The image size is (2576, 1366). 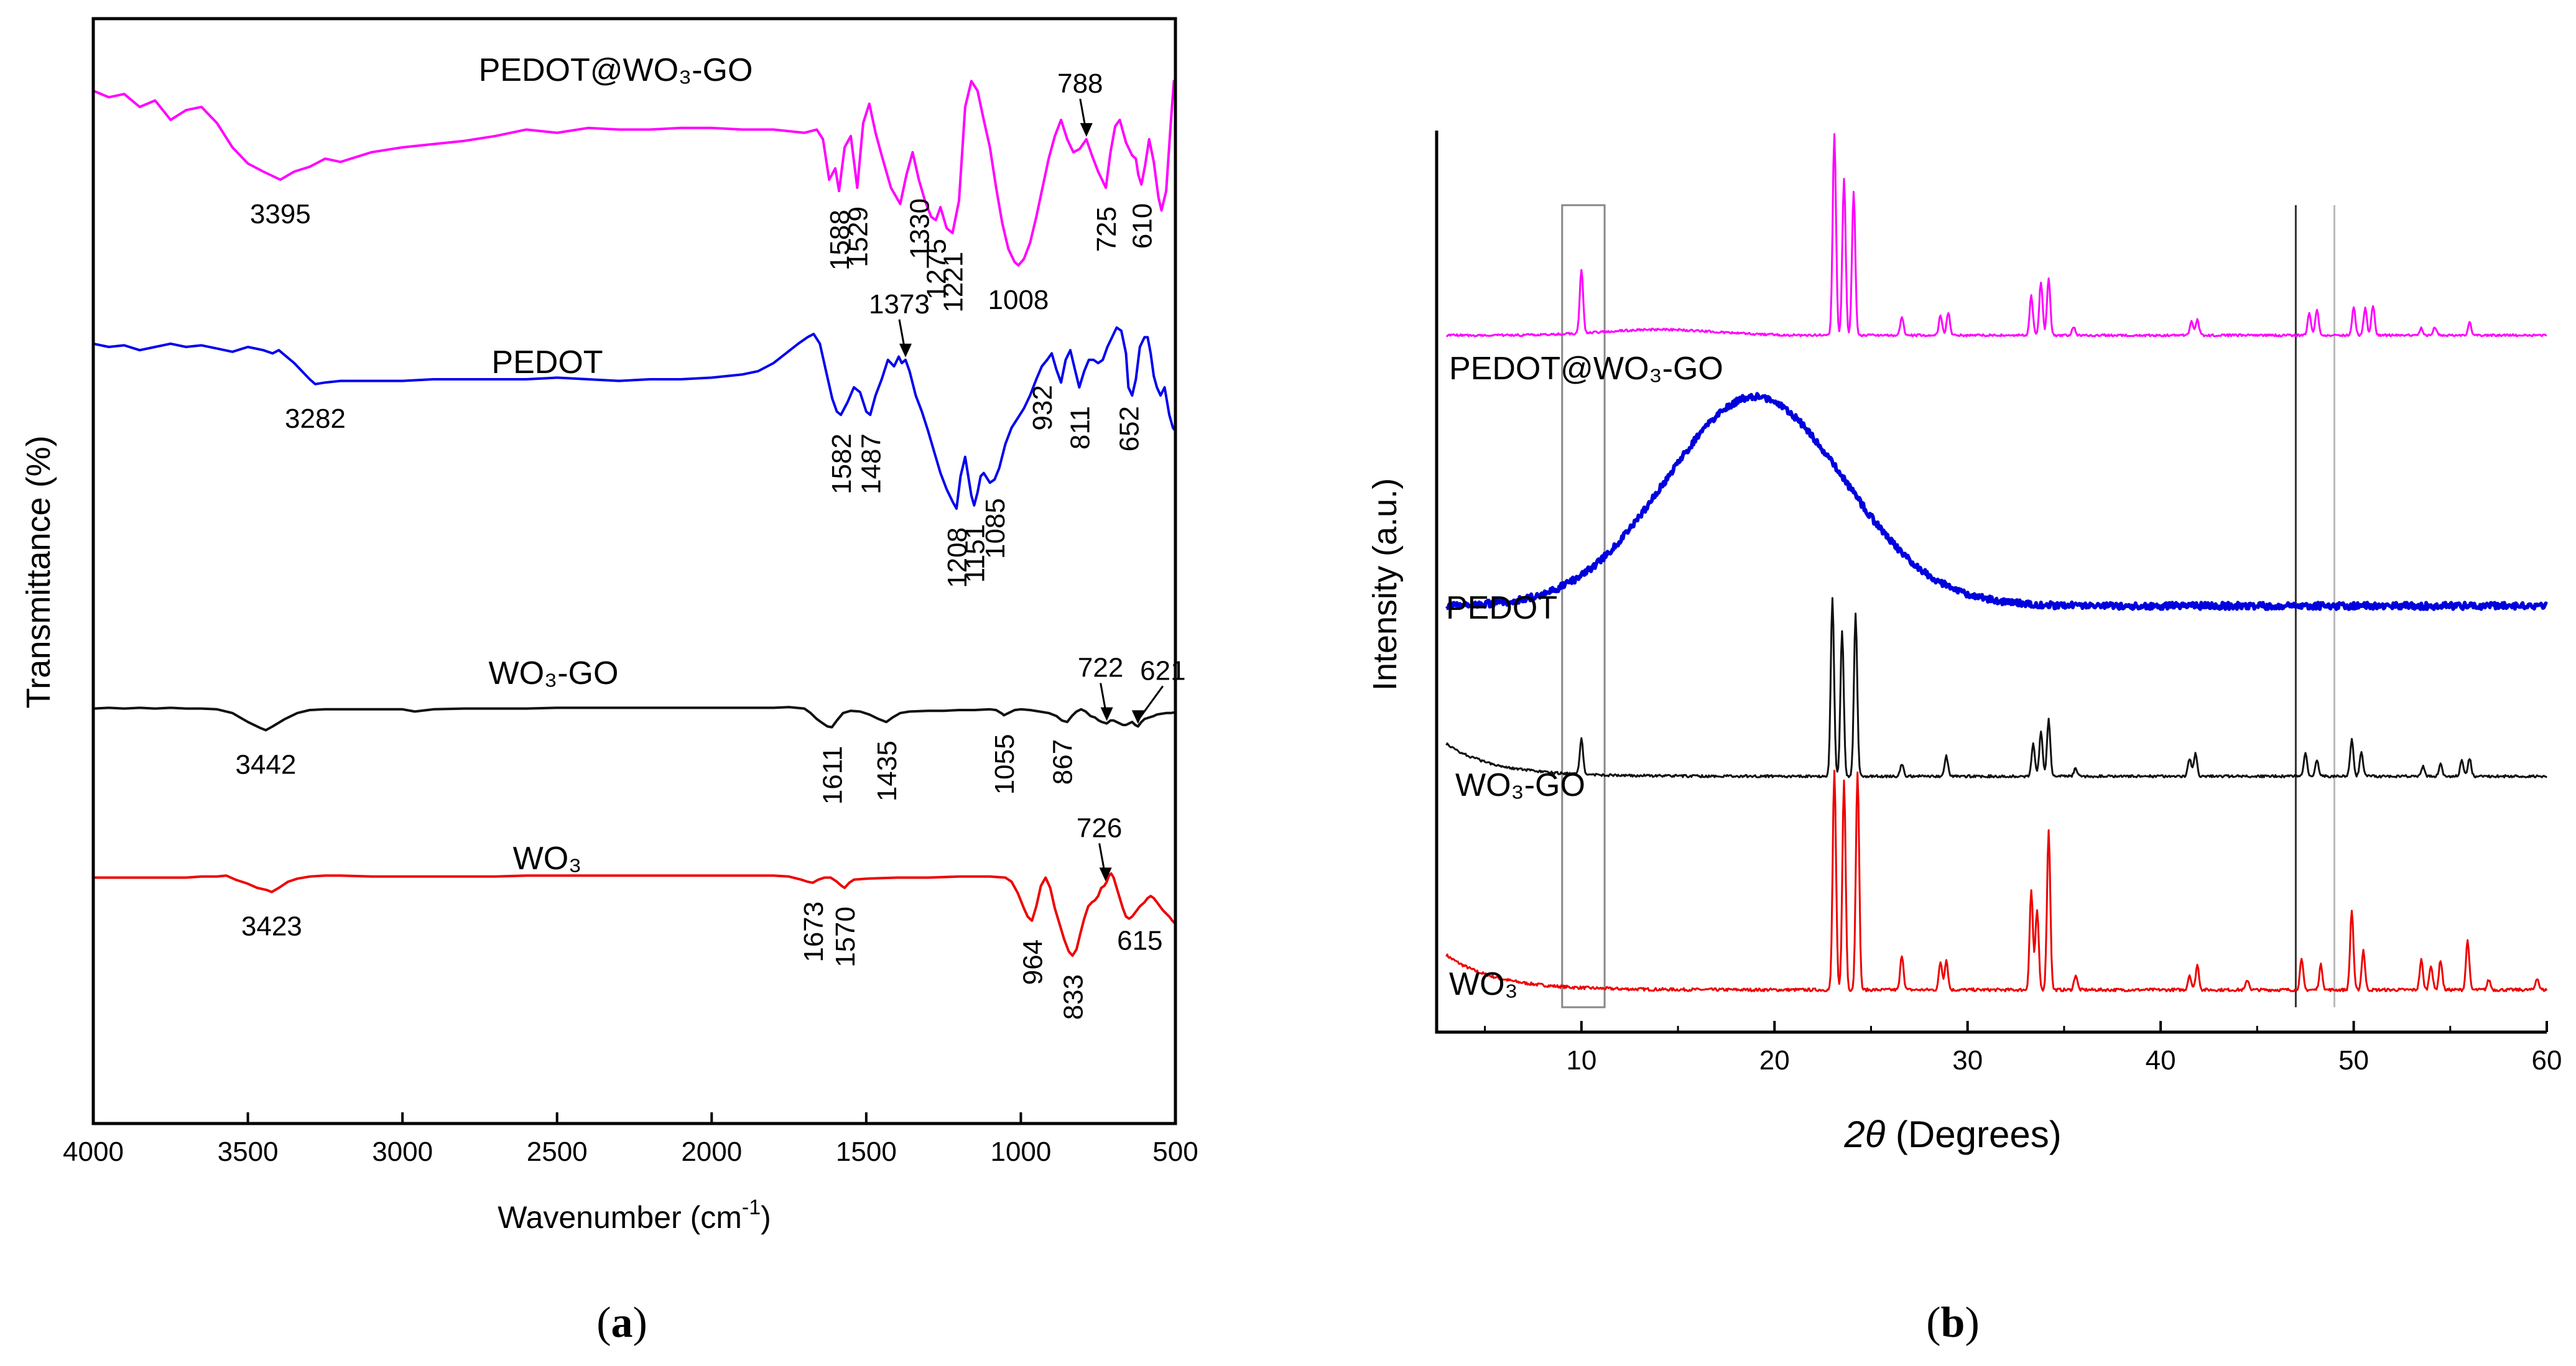 I want to click on series-line-wo-go, so click(x=634, y=719).